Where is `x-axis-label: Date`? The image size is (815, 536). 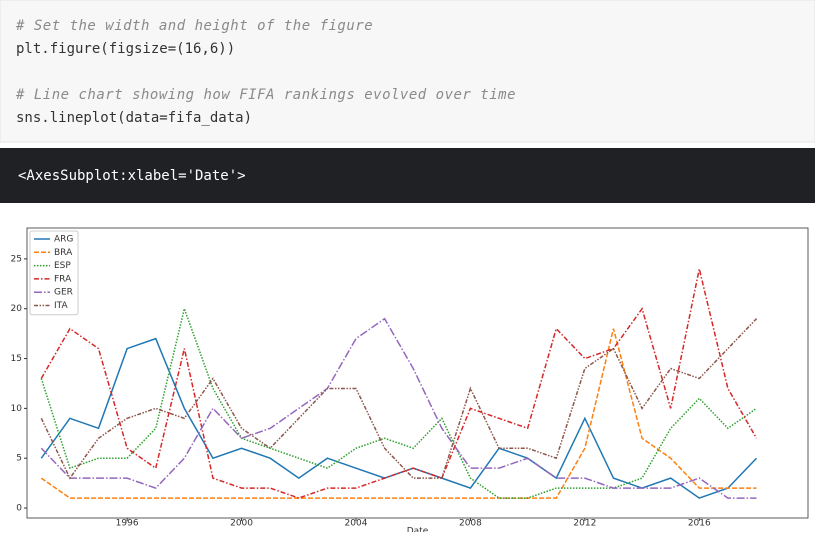
x-axis-label: Date is located at coordinates (418, 530).